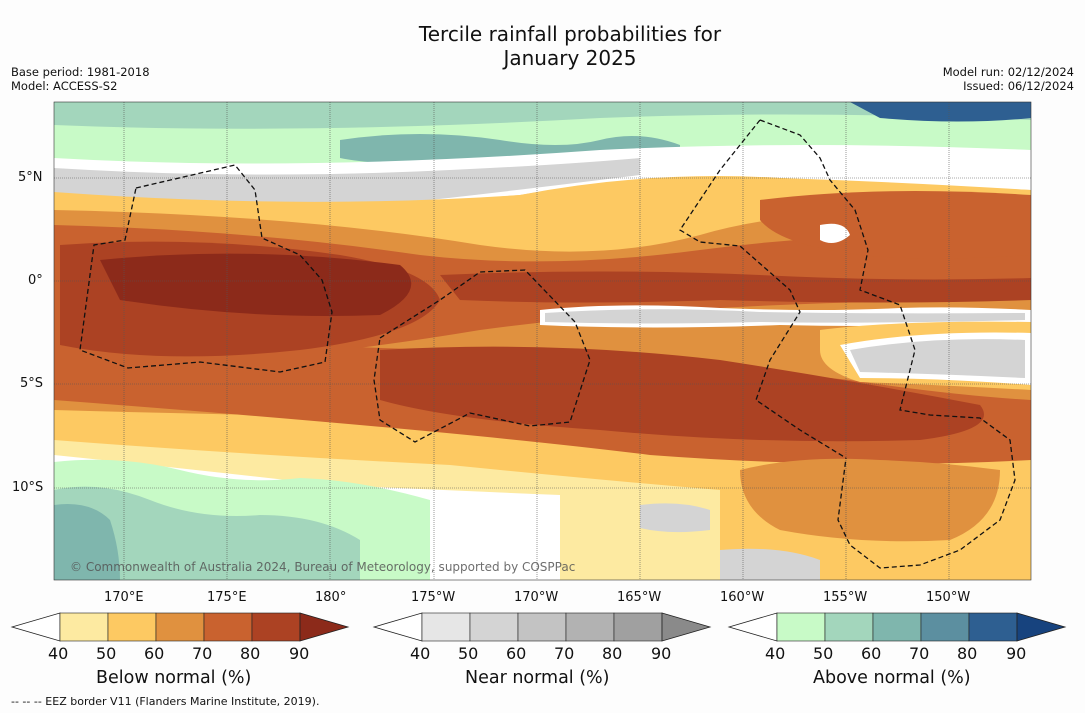  What do you see at coordinates (331, 597) in the screenshot?
I see `lon-label-180: 180°` at bounding box center [331, 597].